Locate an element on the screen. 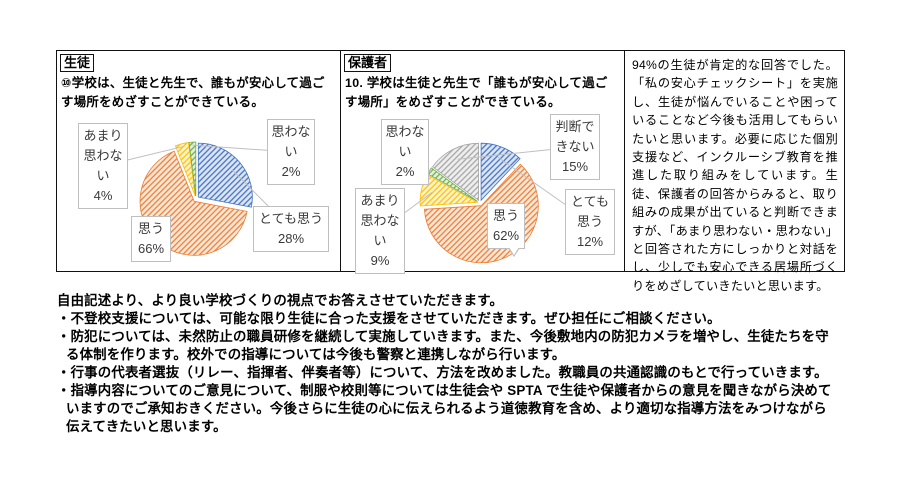  pie-callout-percent: 12% is located at coordinates (590, 241).